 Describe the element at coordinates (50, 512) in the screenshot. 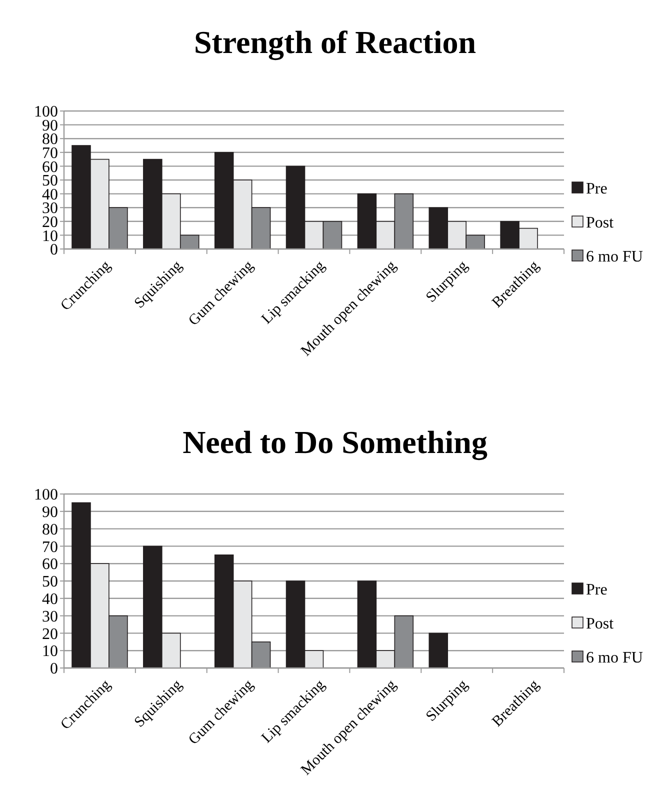

I see `y-tick-label: 90` at that location.